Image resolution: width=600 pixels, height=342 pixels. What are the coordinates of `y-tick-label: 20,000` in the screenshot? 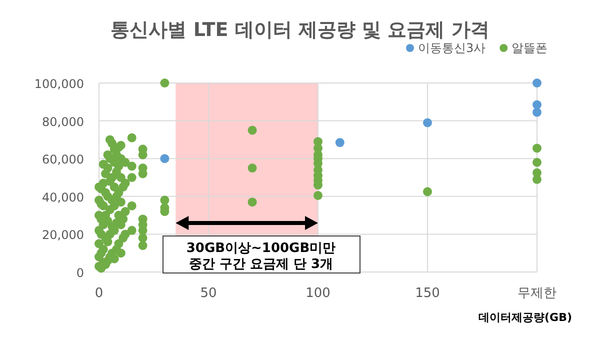 It's located at (63, 235).